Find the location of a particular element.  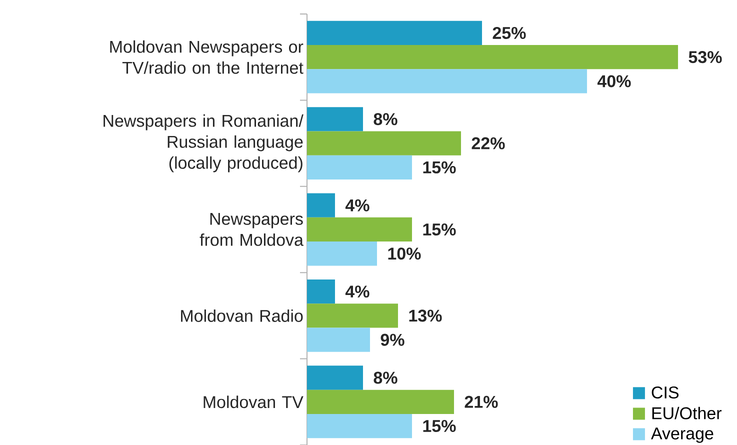

data-label: 25% is located at coordinates (509, 32).